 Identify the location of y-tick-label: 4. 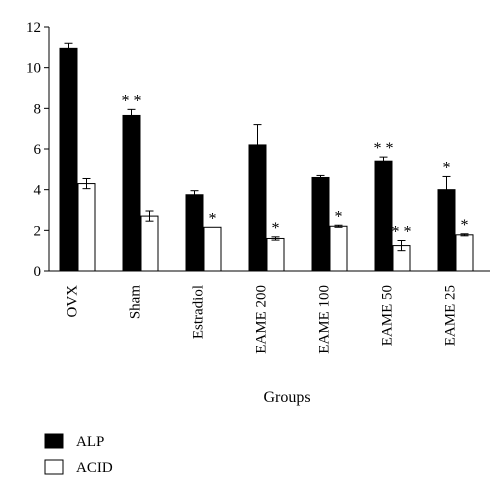
(38, 191).